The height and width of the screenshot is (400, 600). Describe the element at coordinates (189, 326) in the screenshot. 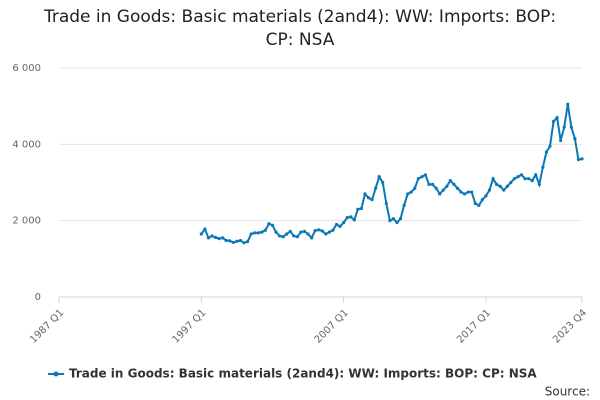

I see `x-tick-label: 1997 Q1` at that location.